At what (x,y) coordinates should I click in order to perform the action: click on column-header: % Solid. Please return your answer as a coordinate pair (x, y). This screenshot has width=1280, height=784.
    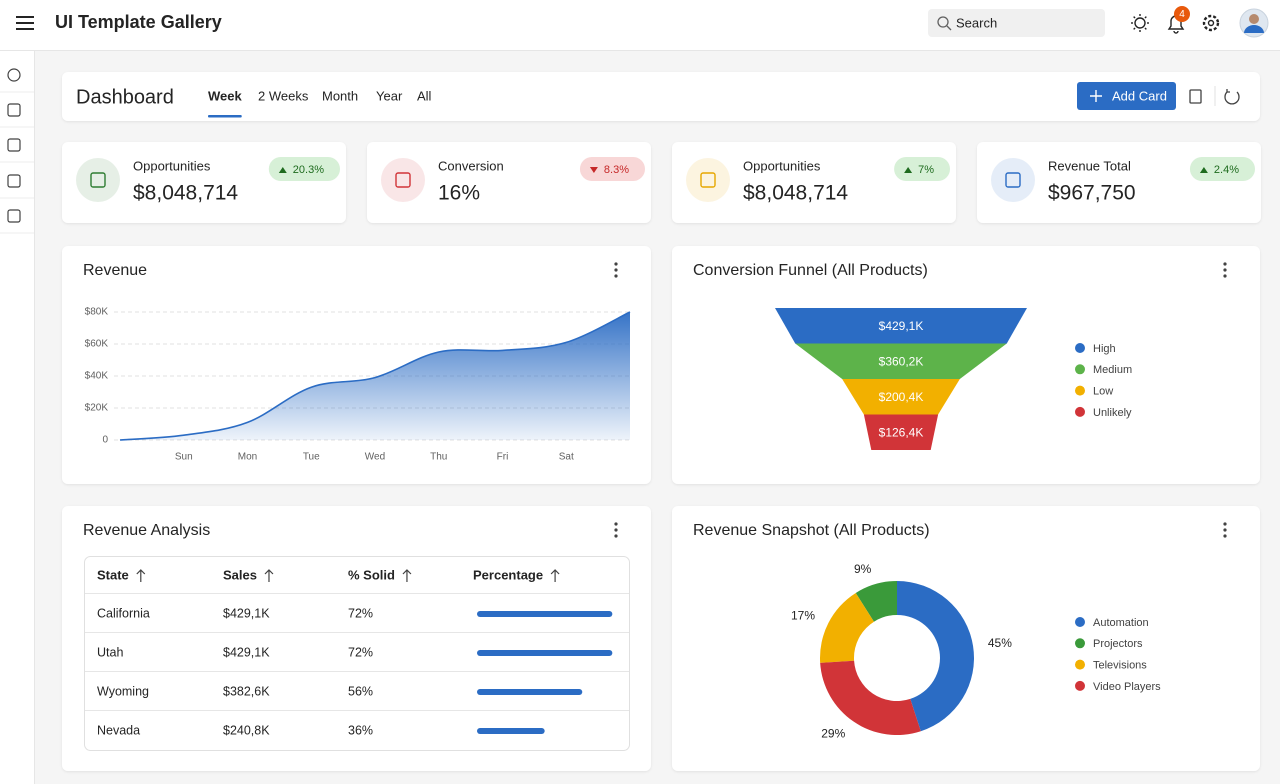
    Looking at the image, I should click on (371, 574).